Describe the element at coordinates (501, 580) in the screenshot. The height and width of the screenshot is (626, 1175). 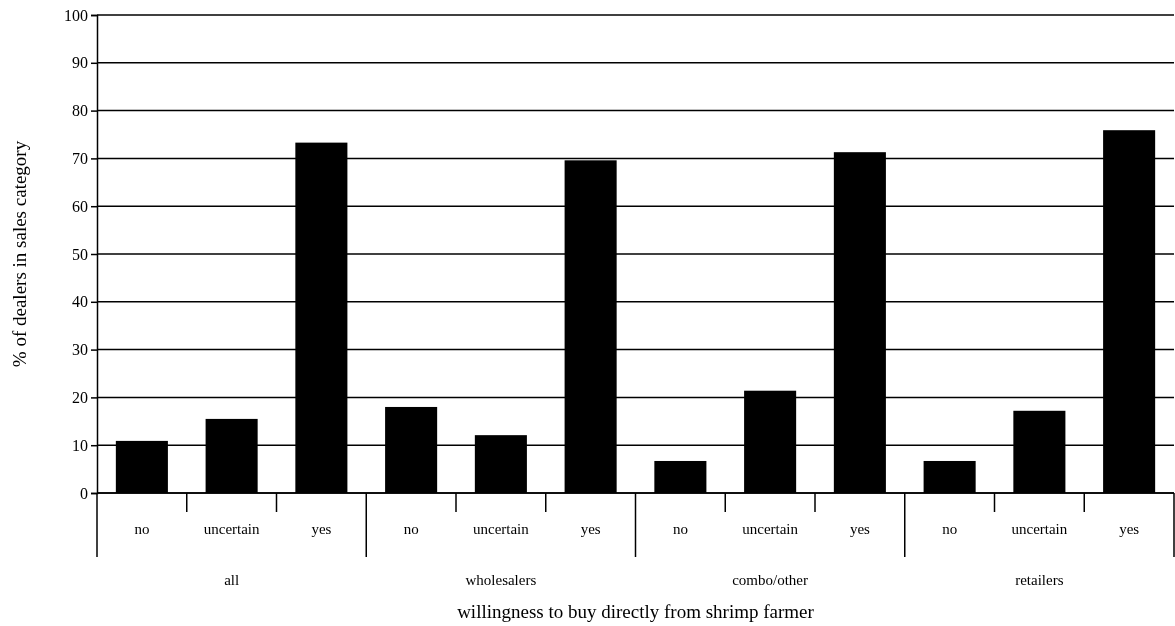
I see `text: wholesalers` at that location.